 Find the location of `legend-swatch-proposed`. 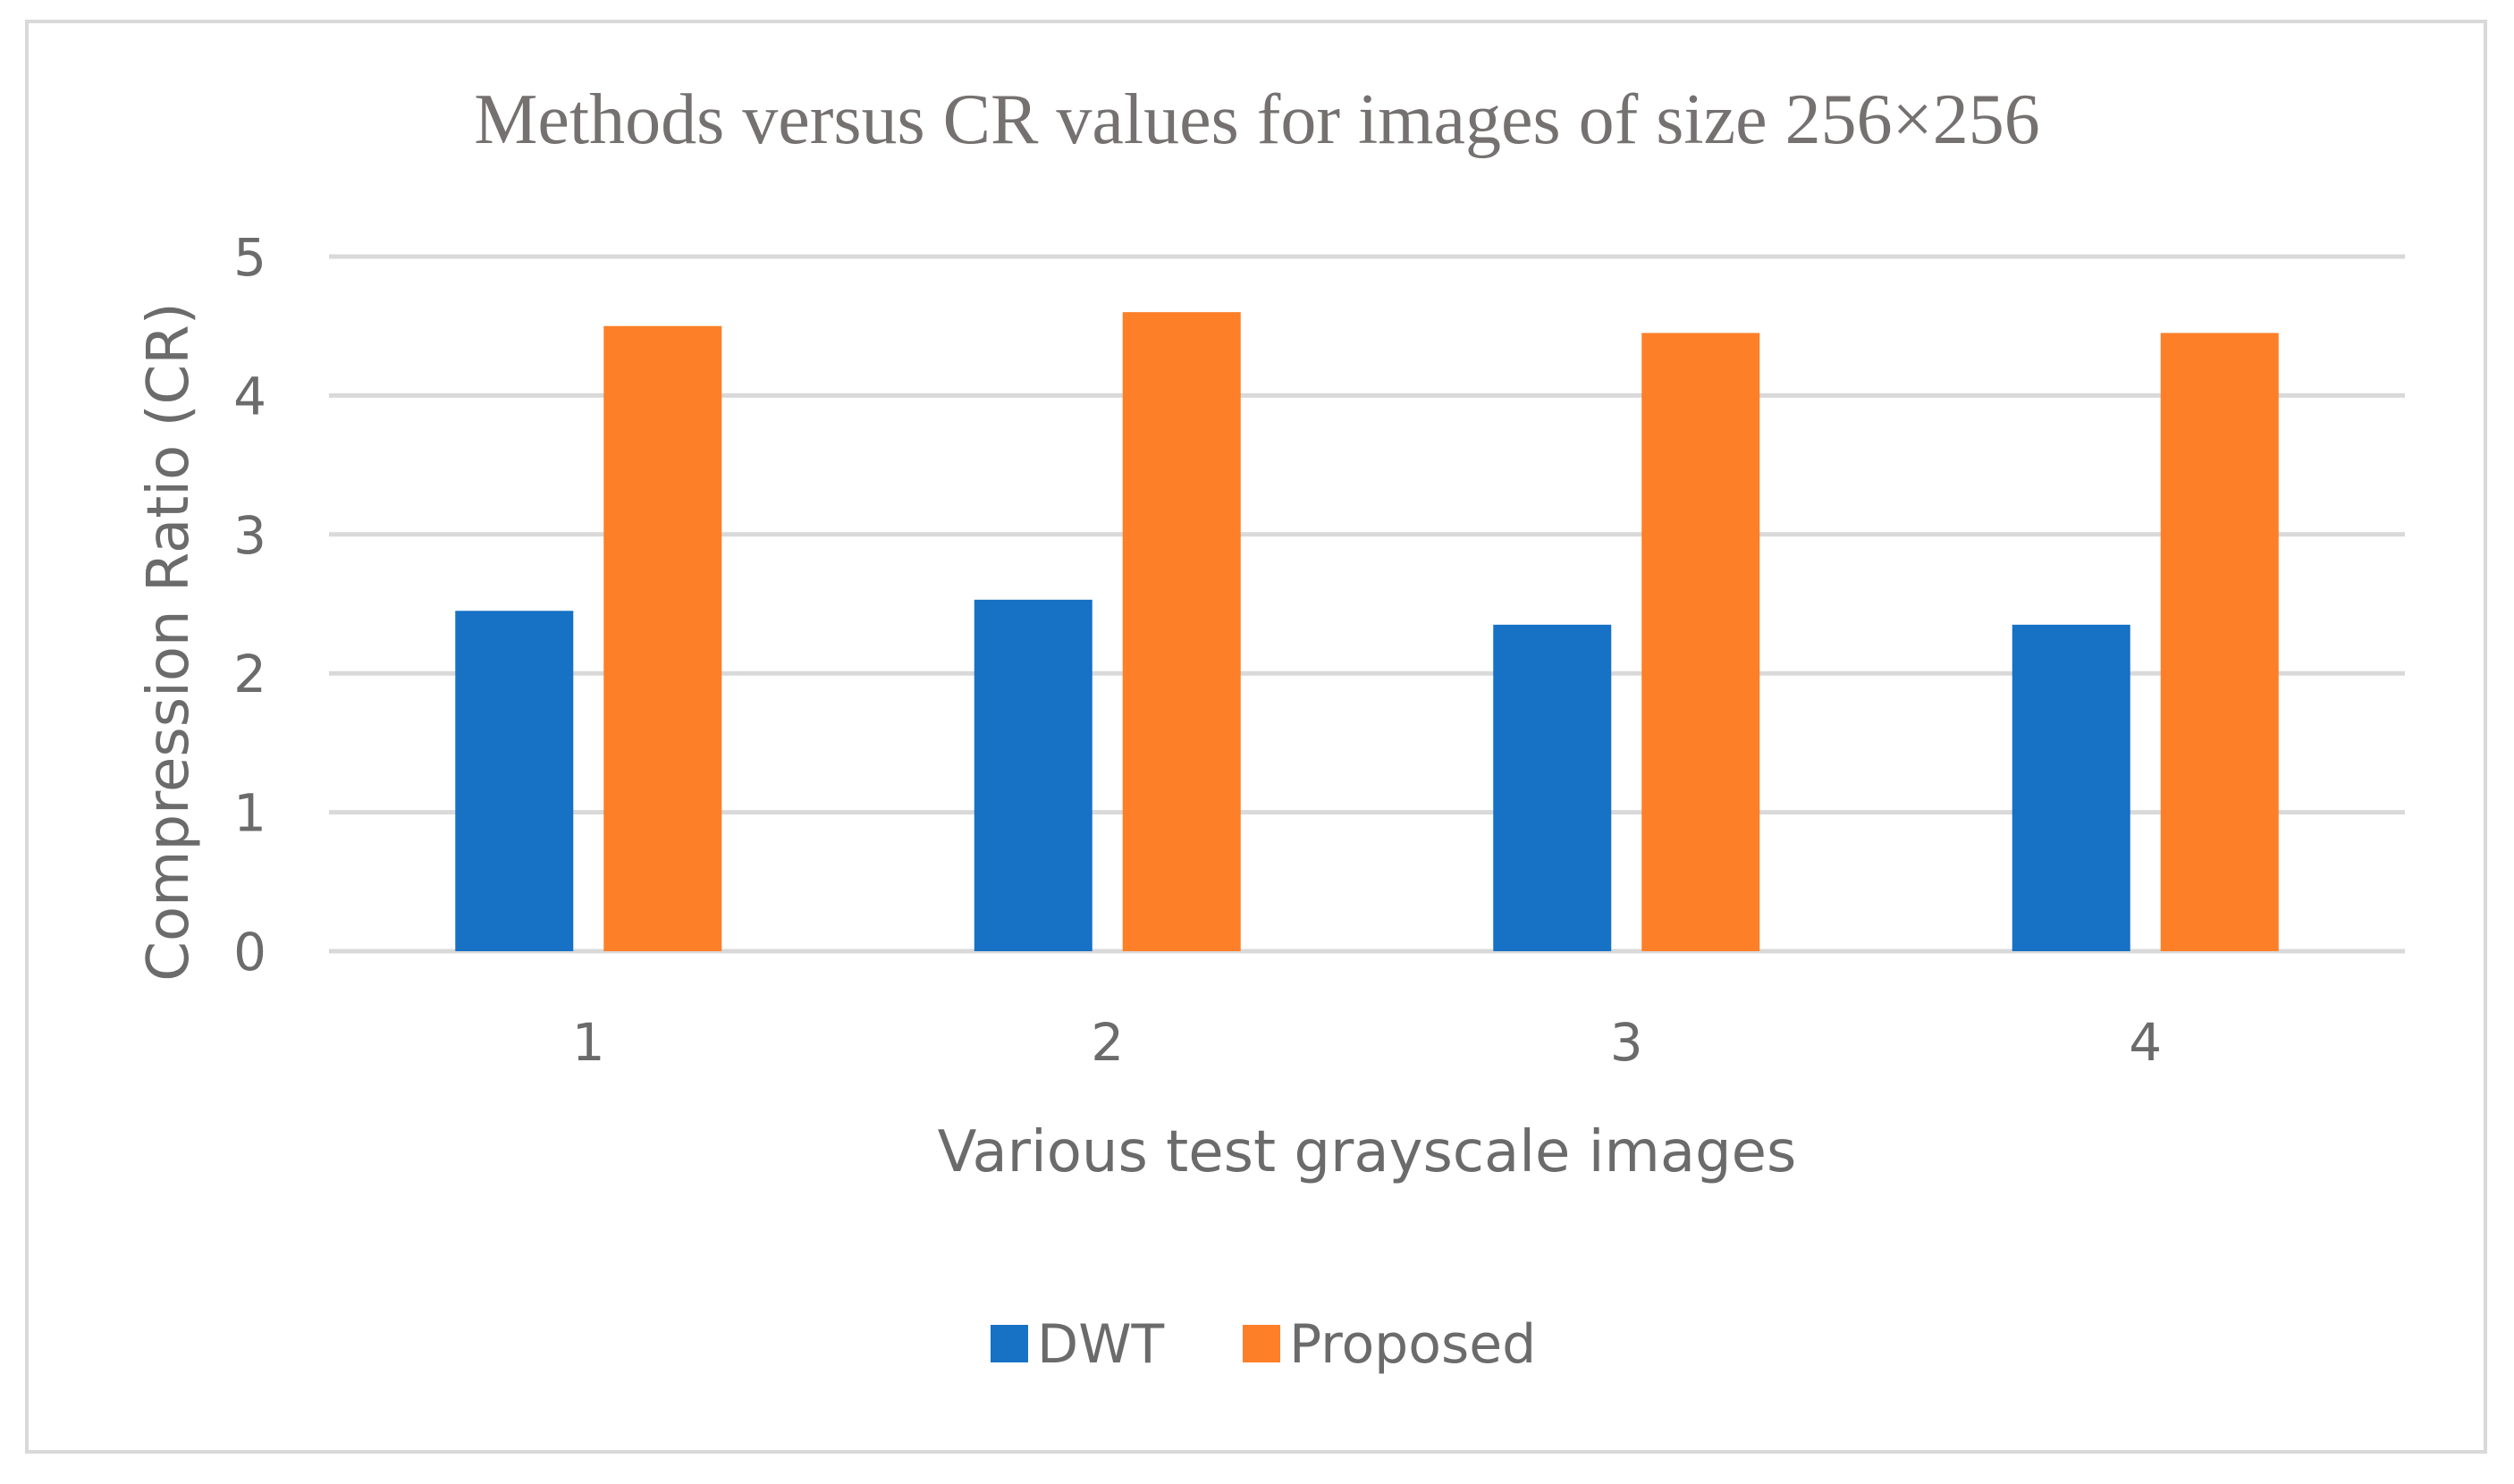

legend-swatch-proposed is located at coordinates (1261, 1343).